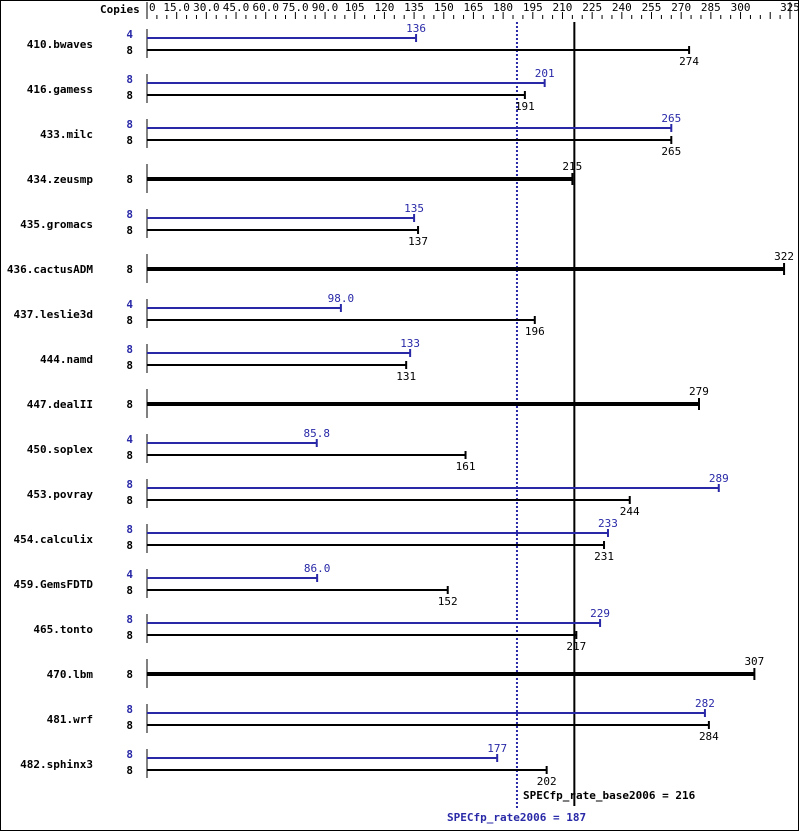  Describe the element at coordinates (516, 817) in the screenshot. I see `peak-reference-label: SPECfp_rate2006 = 187` at that location.